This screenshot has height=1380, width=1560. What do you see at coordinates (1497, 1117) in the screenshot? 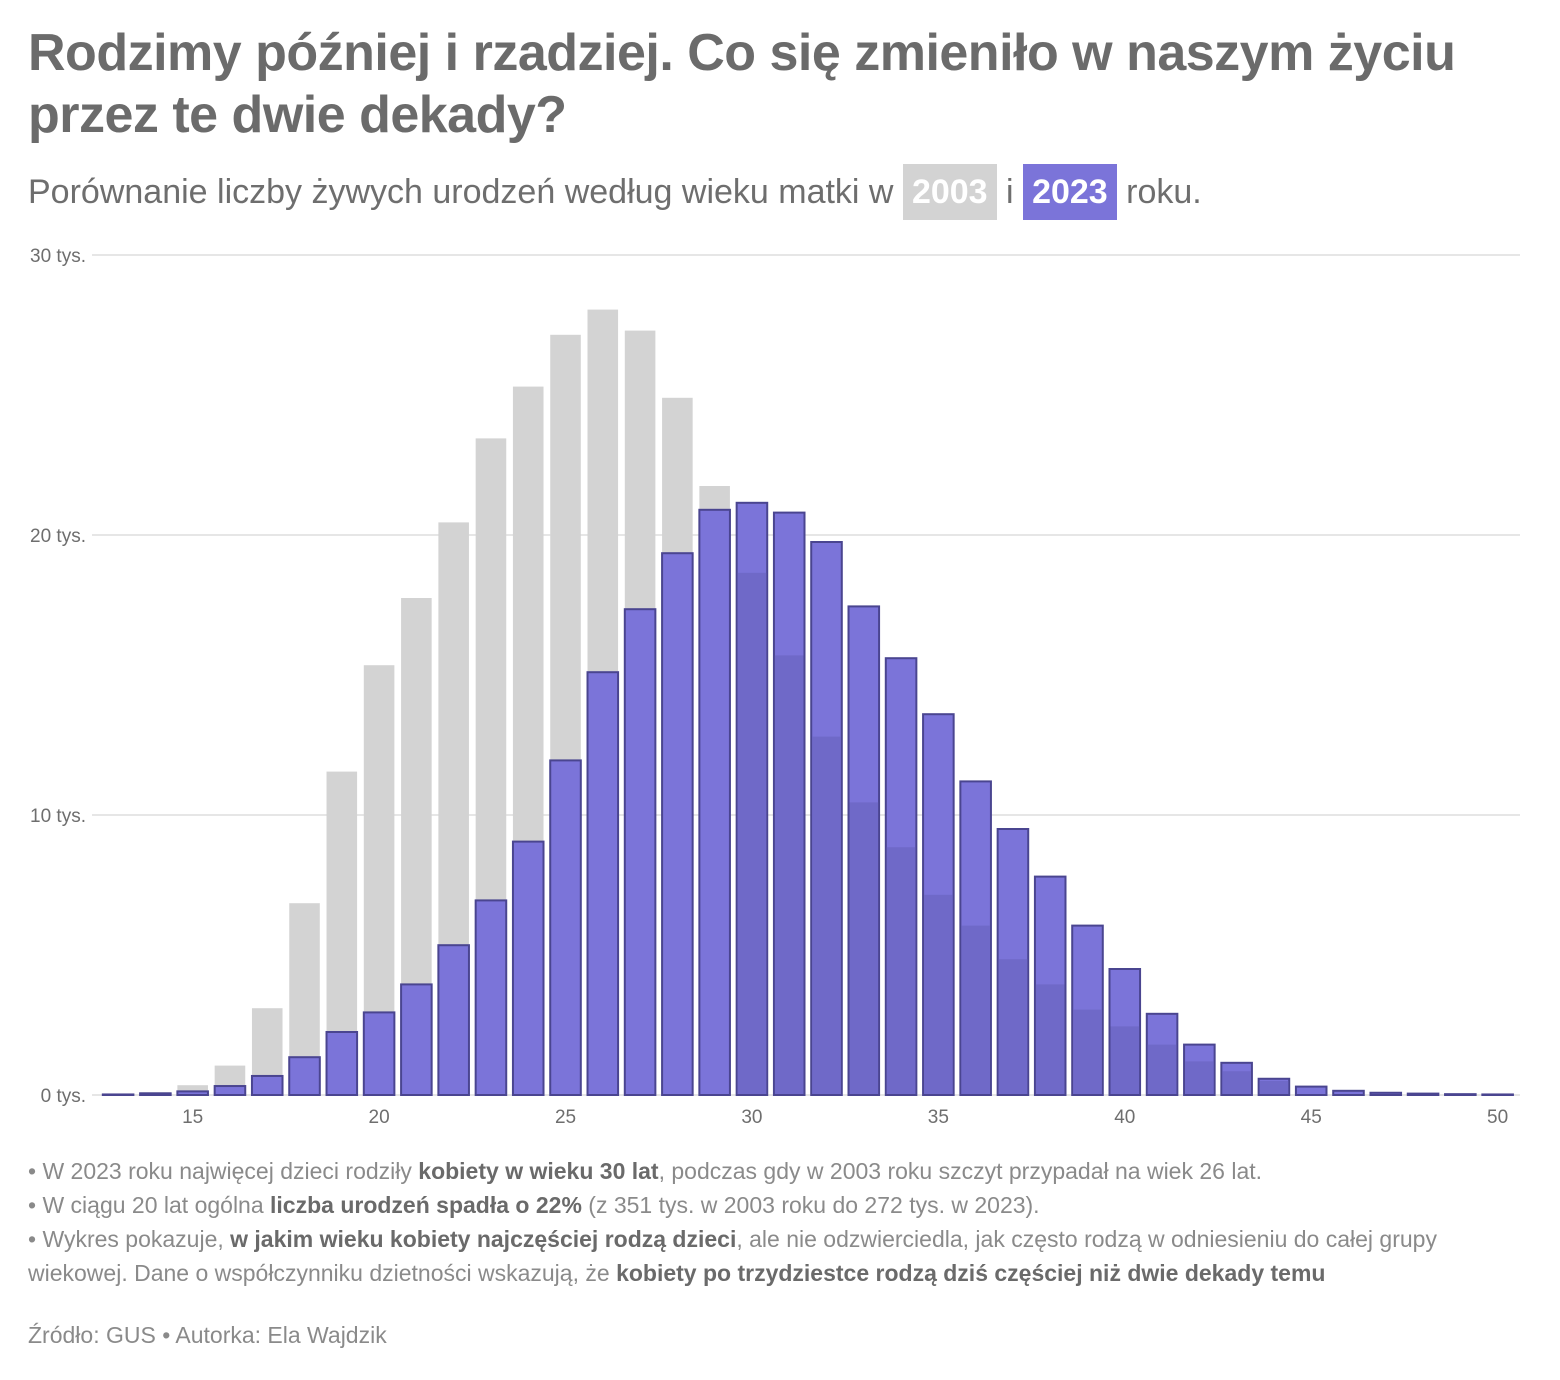
I see `x-tick-label: 50` at bounding box center [1497, 1117].